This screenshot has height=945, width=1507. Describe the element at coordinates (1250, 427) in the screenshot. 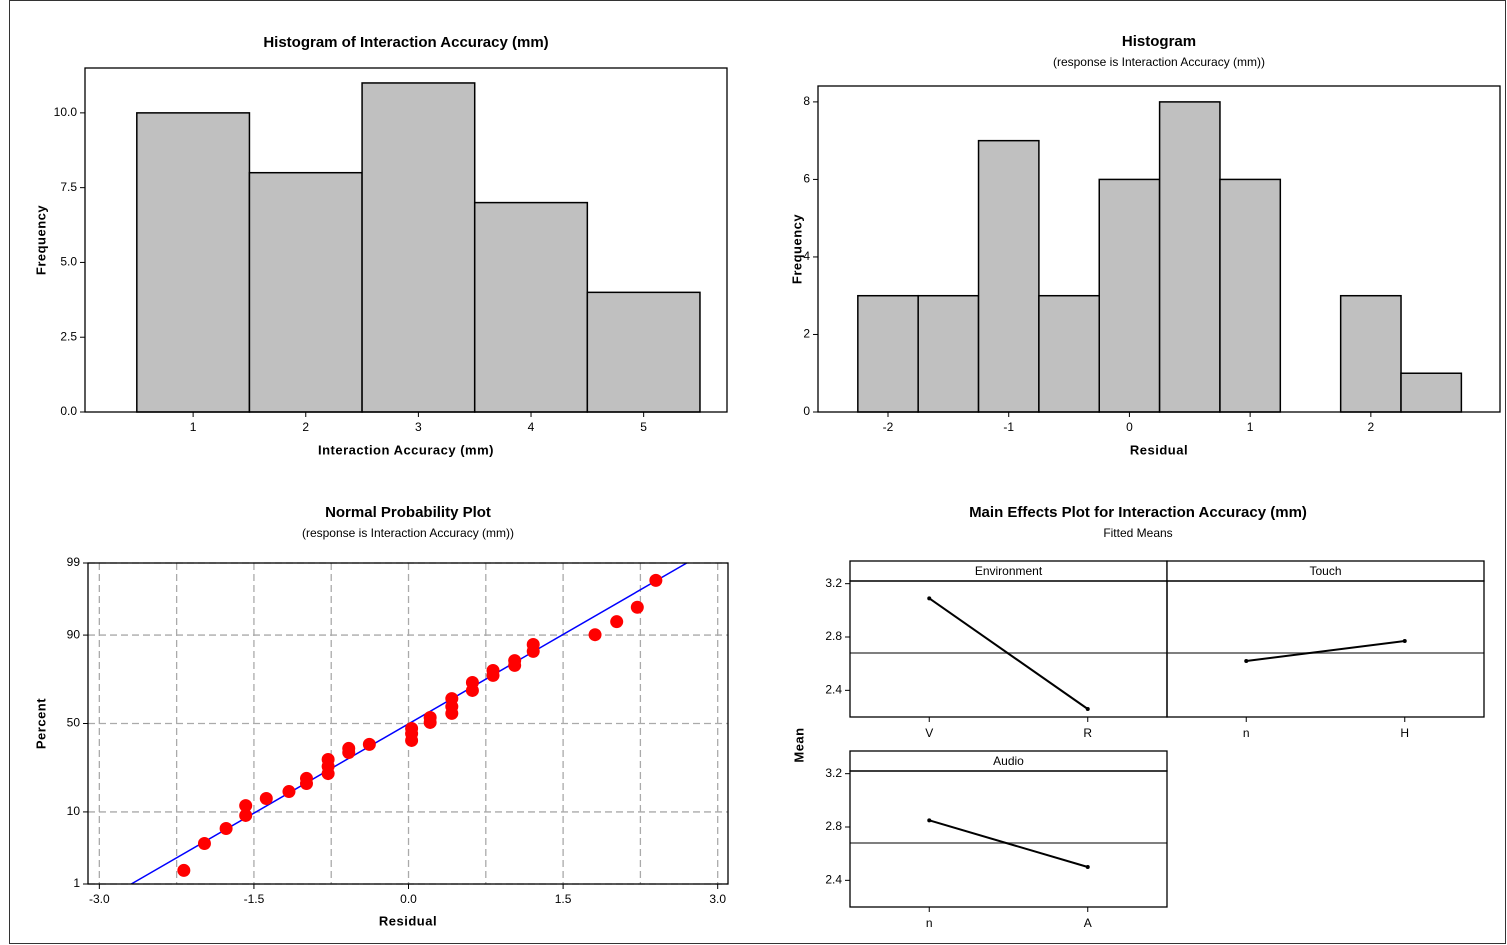

I see `x-tick-label: 1` at that location.